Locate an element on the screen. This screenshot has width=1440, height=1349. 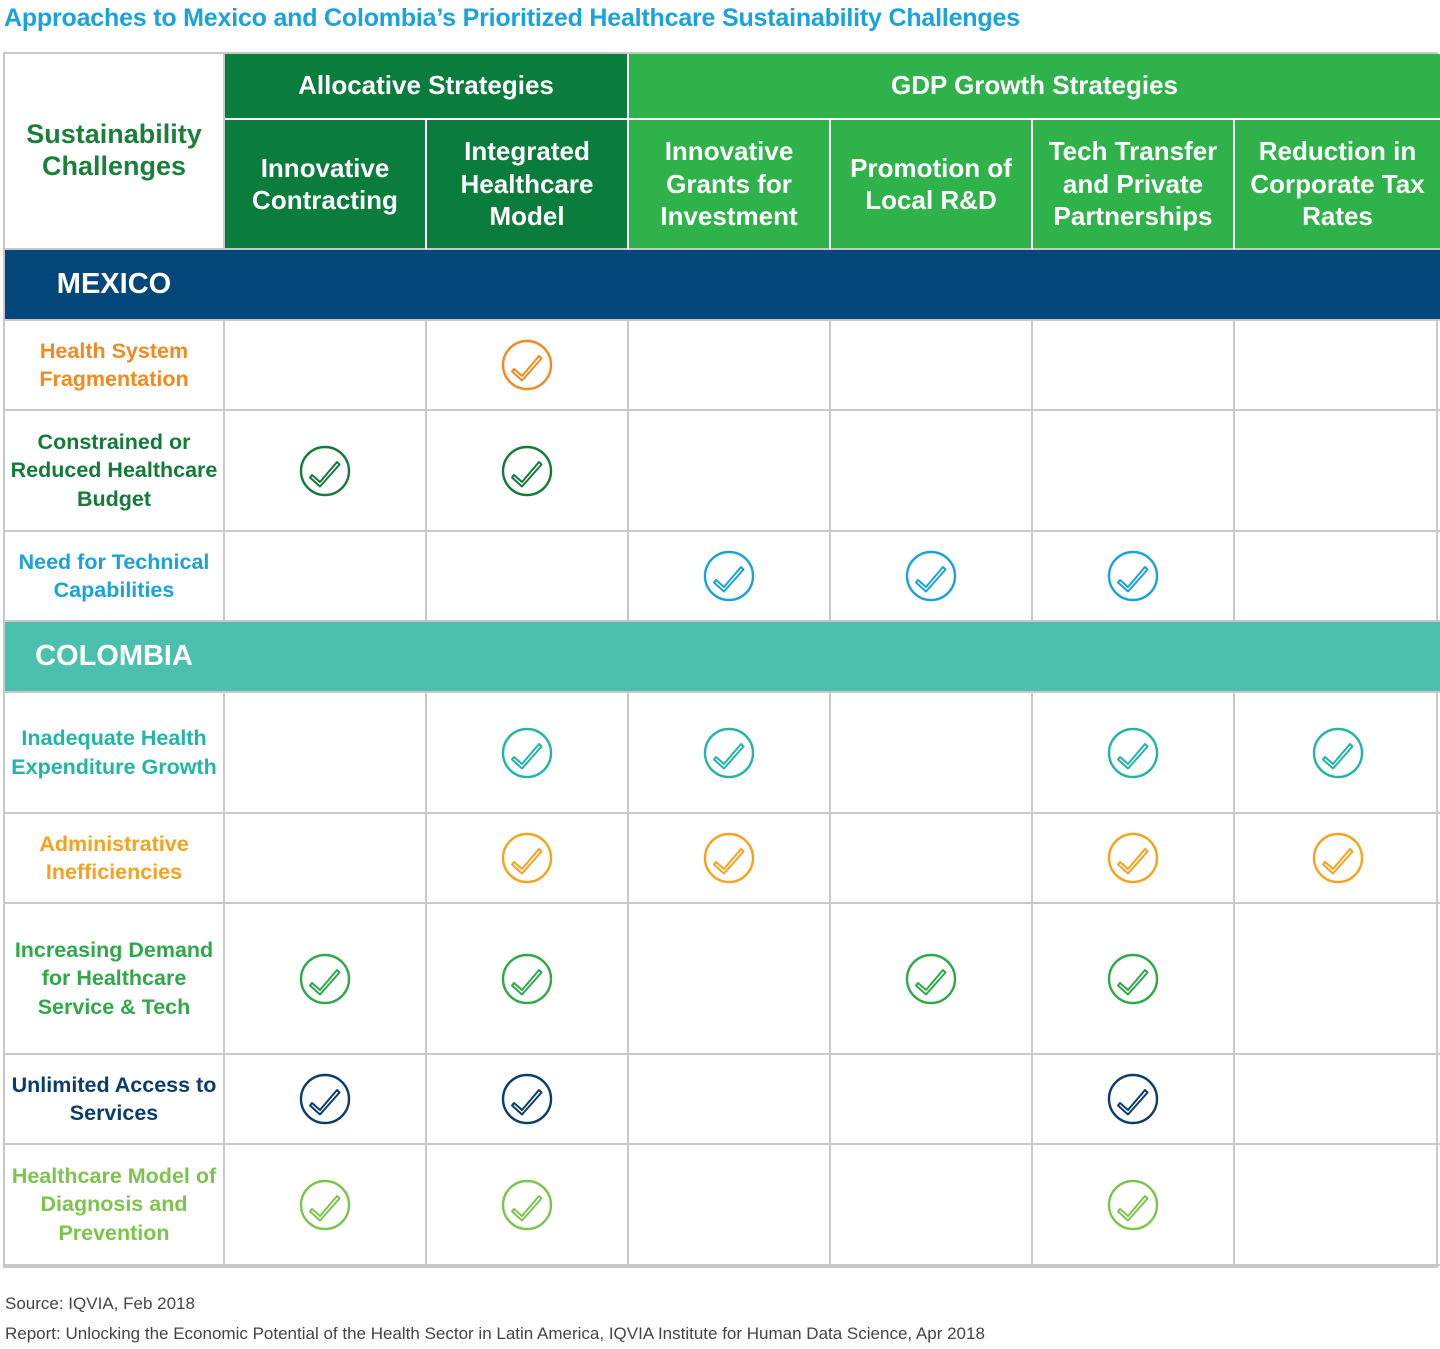
column-header: Integrated Healthcare Model is located at coordinates (528, 185).